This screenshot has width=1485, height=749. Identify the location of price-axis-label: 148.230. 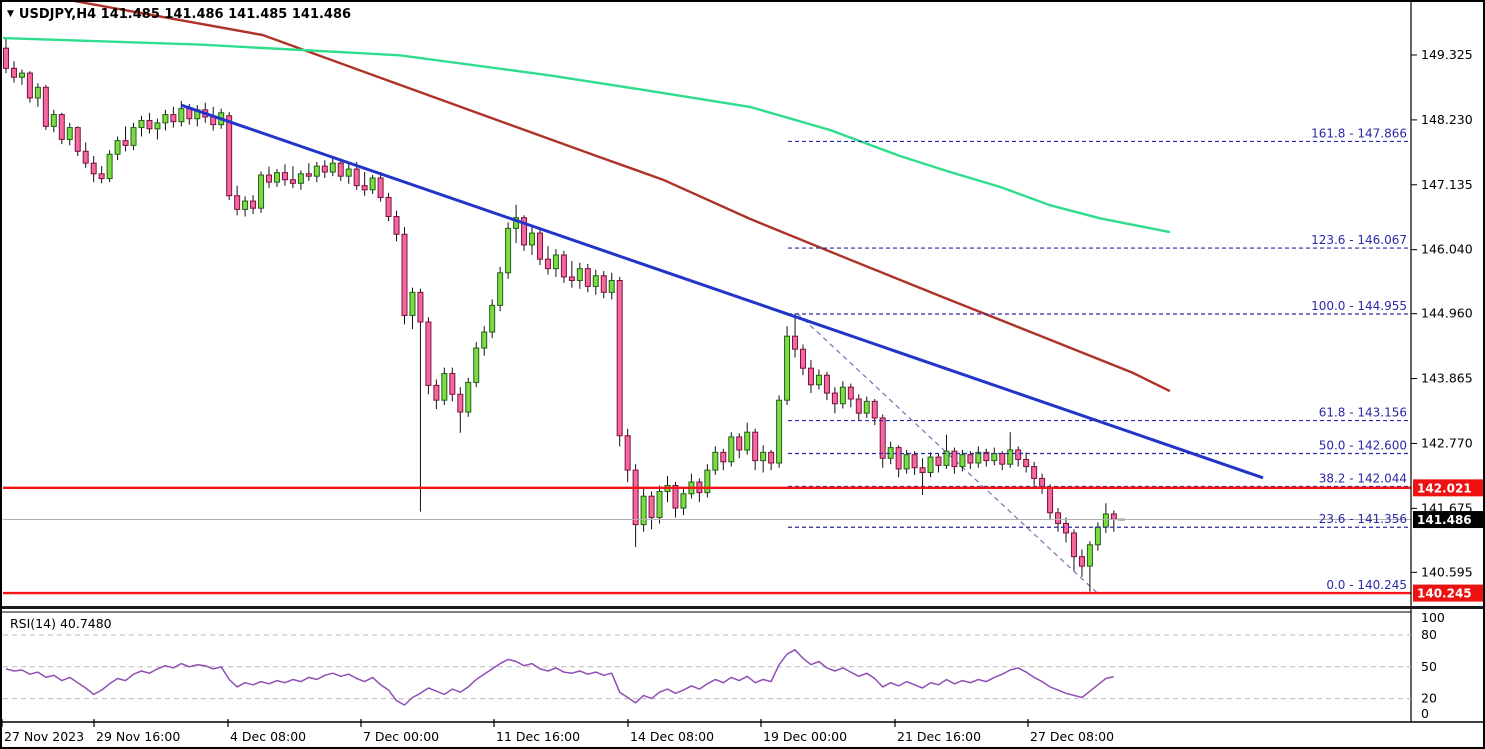
(1447, 119).